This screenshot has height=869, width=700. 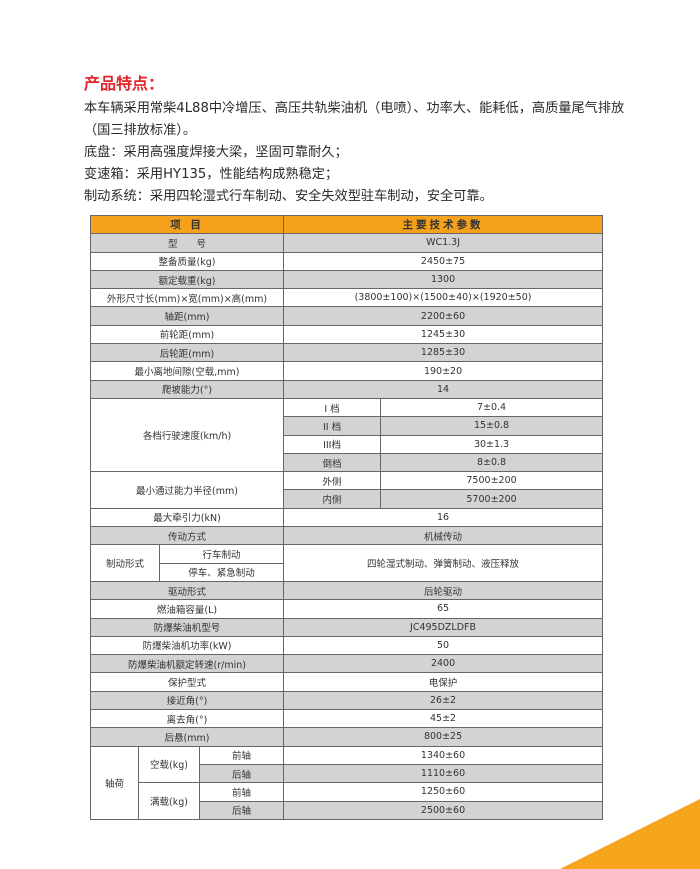 What do you see at coordinates (332, 481) in the screenshot?
I see `table-cell: 外侧` at bounding box center [332, 481].